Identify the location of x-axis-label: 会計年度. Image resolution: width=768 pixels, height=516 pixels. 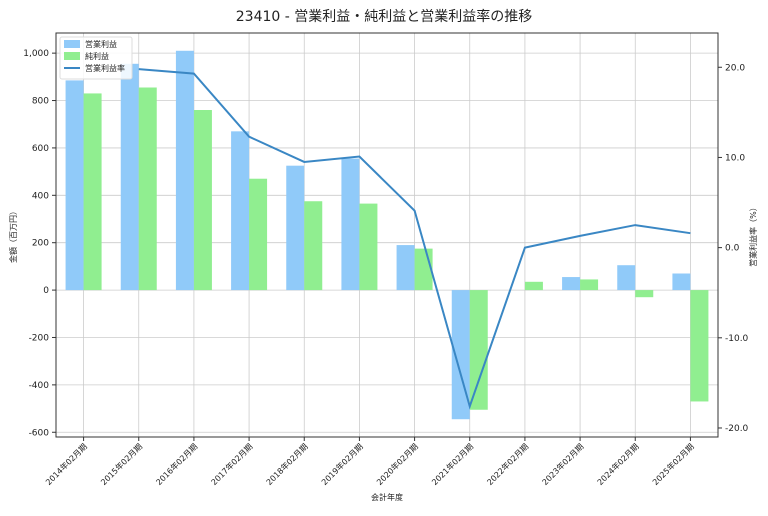
(387, 497).